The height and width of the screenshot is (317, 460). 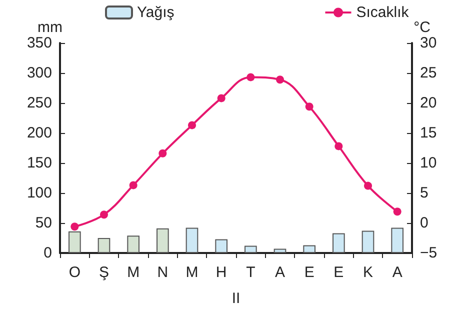 I want to click on y-tick-label: 300, so click(x=39, y=73).